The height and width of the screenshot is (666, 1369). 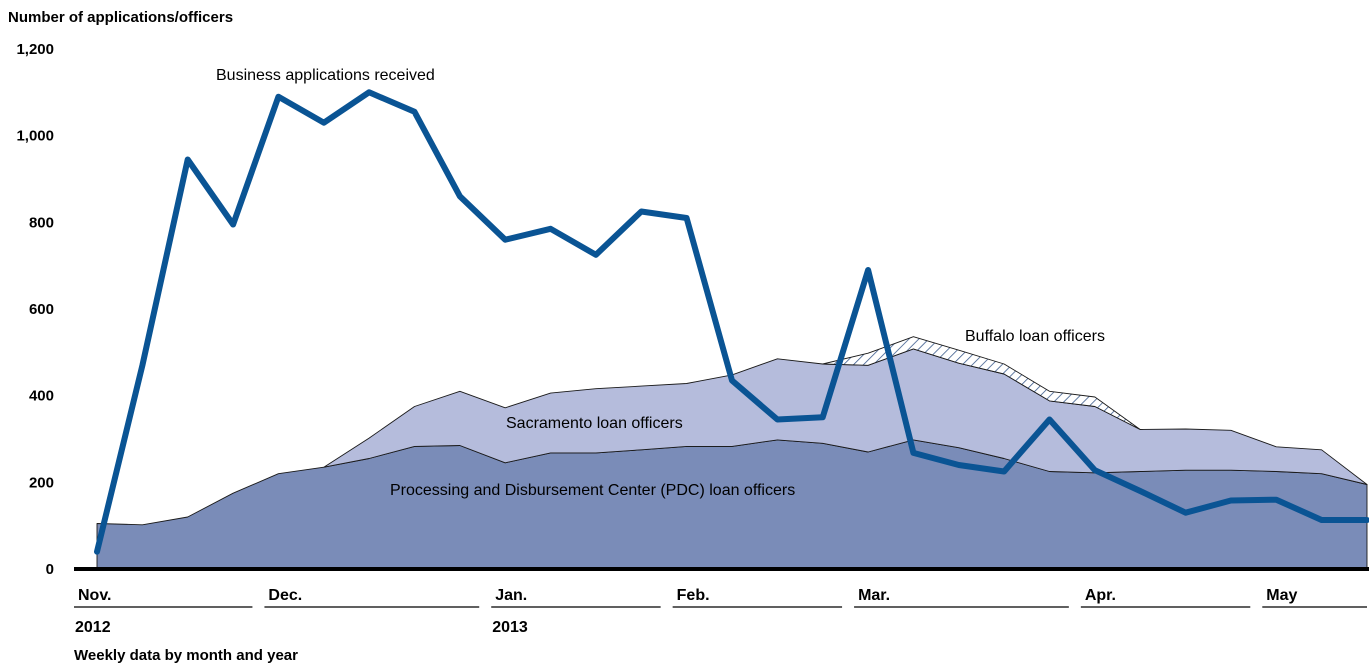 I want to click on x-month-label: Apr., so click(x=1100, y=595).